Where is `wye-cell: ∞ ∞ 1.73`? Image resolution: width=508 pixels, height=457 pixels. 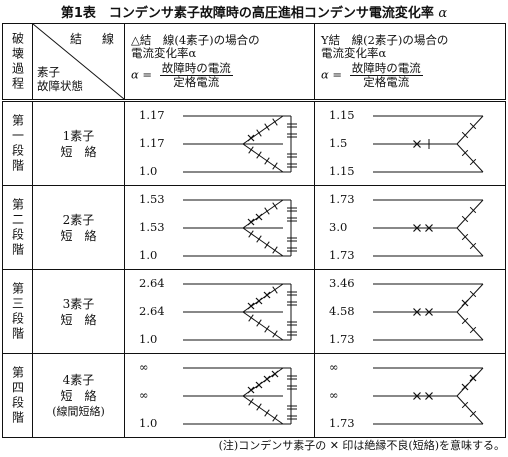 wye-cell: ∞ ∞ 1.73 is located at coordinates (410, 395).